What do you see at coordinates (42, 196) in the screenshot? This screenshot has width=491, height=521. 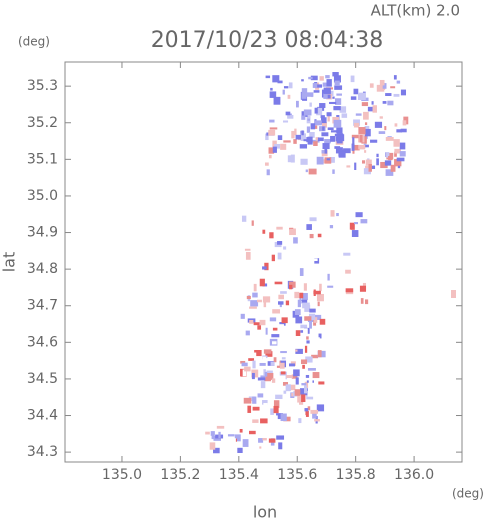 I see `y-tick-label: 35.0` at bounding box center [42, 196].